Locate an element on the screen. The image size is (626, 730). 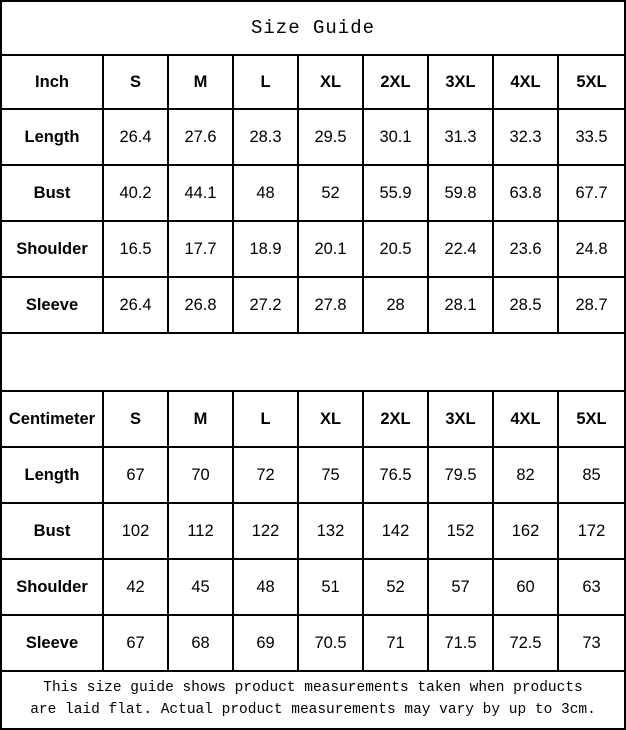
measurement-value-cell: 33.5 is located at coordinates (591, 138).